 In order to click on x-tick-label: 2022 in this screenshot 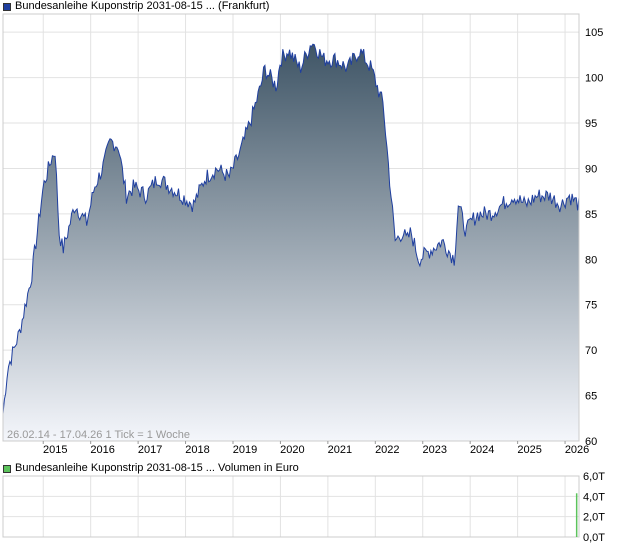, I will do `click(387, 450)`.